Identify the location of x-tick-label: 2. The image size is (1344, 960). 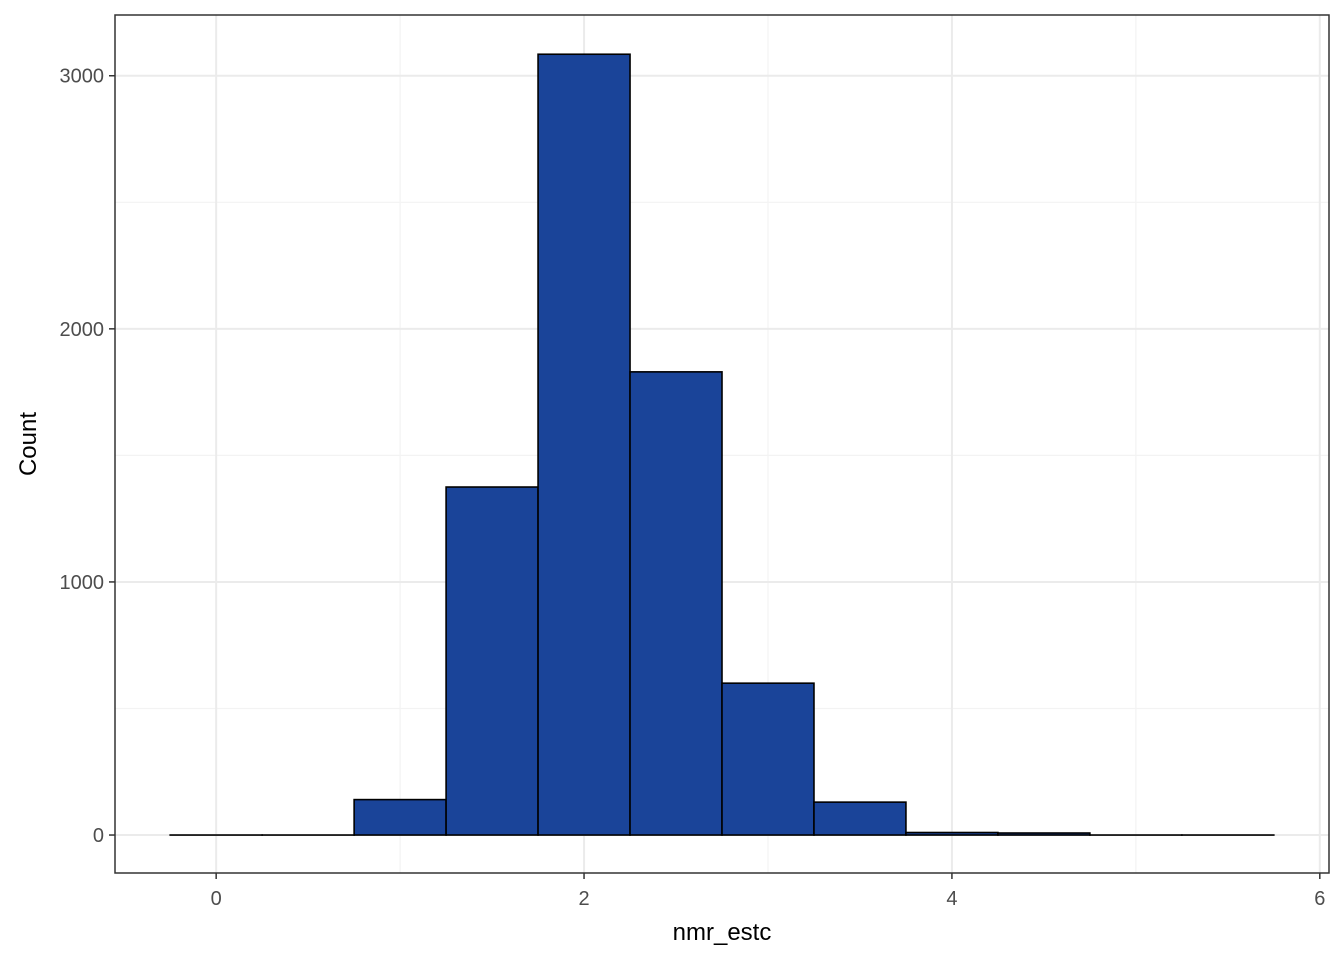
(583, 899).